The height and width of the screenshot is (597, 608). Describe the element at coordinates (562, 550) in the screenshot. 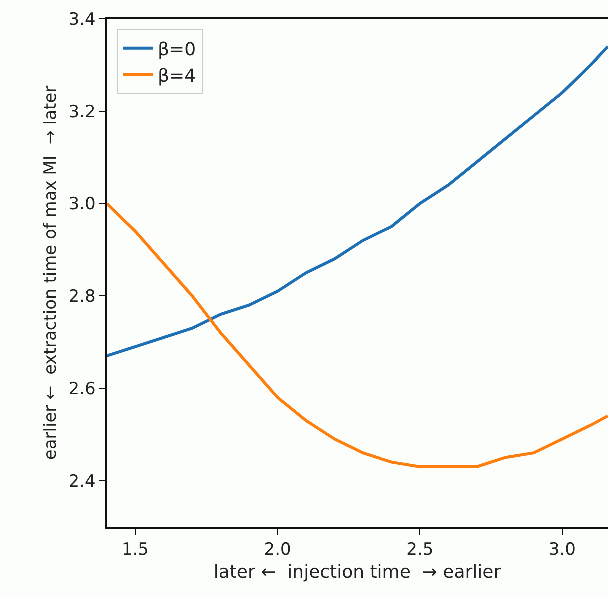

I see `x-tick-label: 3.0` at that location.